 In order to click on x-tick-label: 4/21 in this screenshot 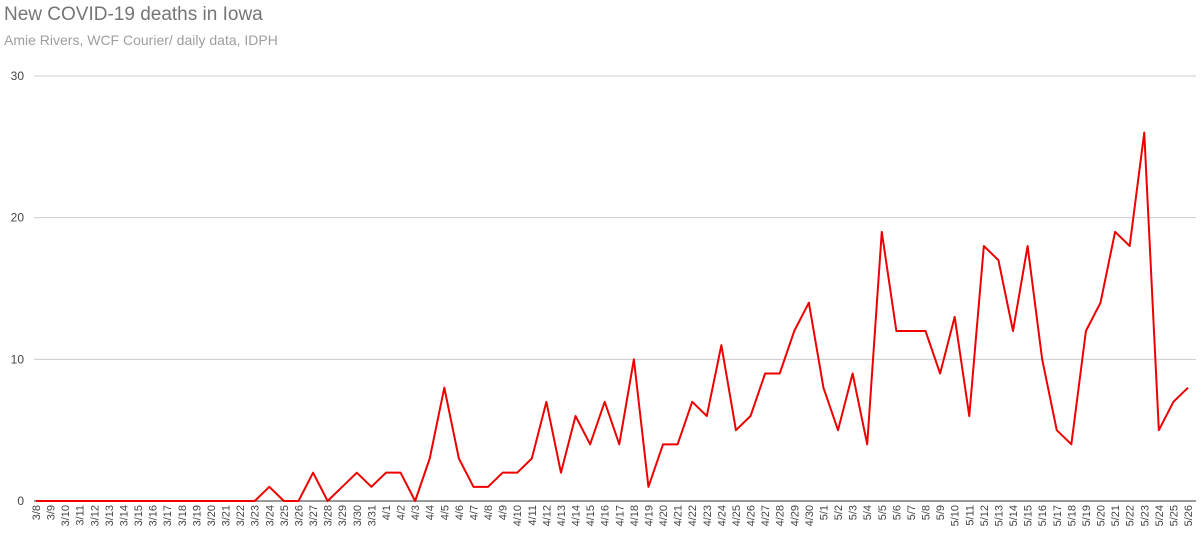, I will do `click(679, 515)`.